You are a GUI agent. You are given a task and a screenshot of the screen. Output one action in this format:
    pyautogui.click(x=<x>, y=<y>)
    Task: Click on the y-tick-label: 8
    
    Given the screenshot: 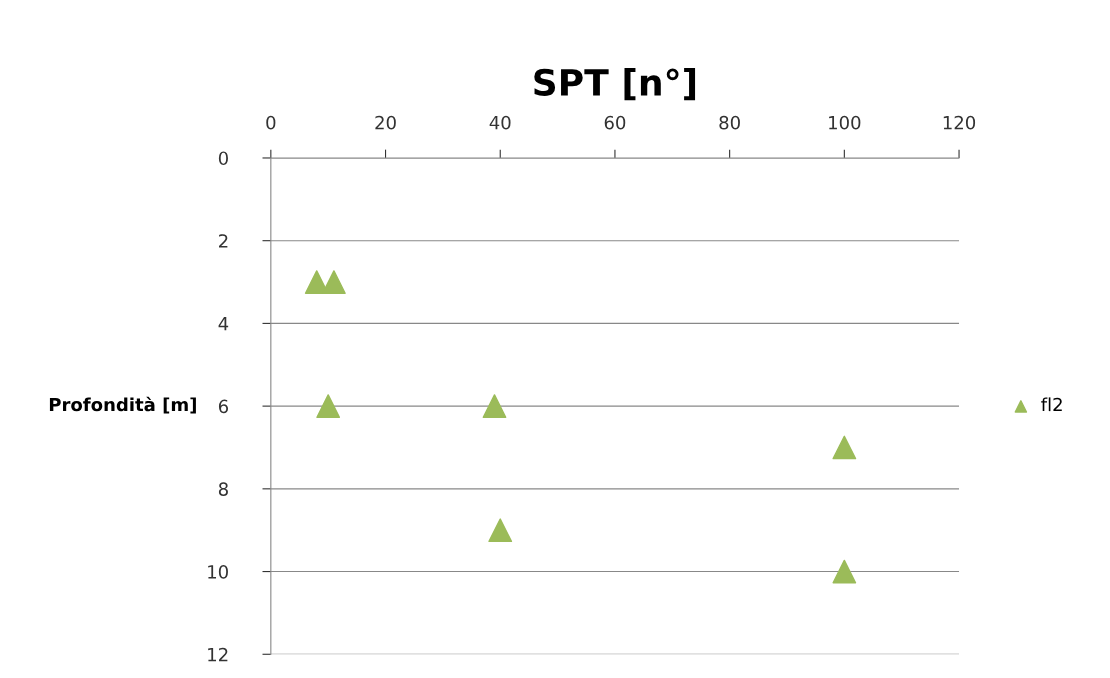 What is the action you would take?
    pyautogui.click(x=223, y=489)
    